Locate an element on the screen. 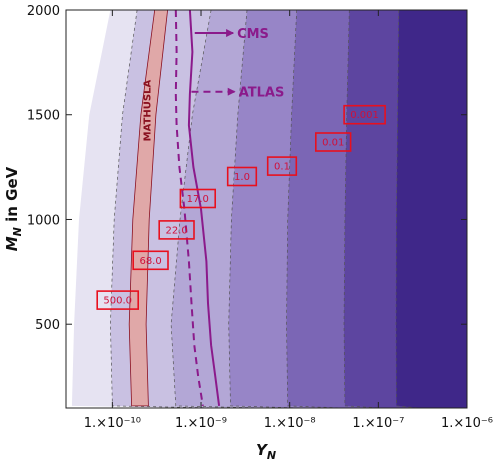 The width and height of the screenshot is (498, 462). annotation-label: 17.0 is located at coordinates (198, 199).